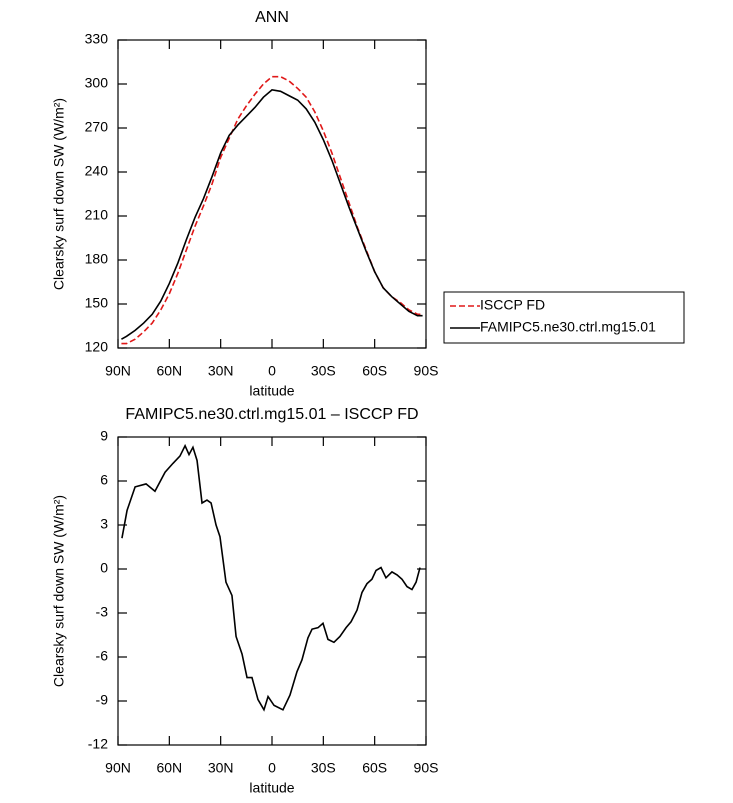 Image resolution: width=733 pixels, height=803 pixels. What do you see at coordinates (97, 259) in the screenshot?
I see `y-tick-label: 180` at bounding box center [97, 259].